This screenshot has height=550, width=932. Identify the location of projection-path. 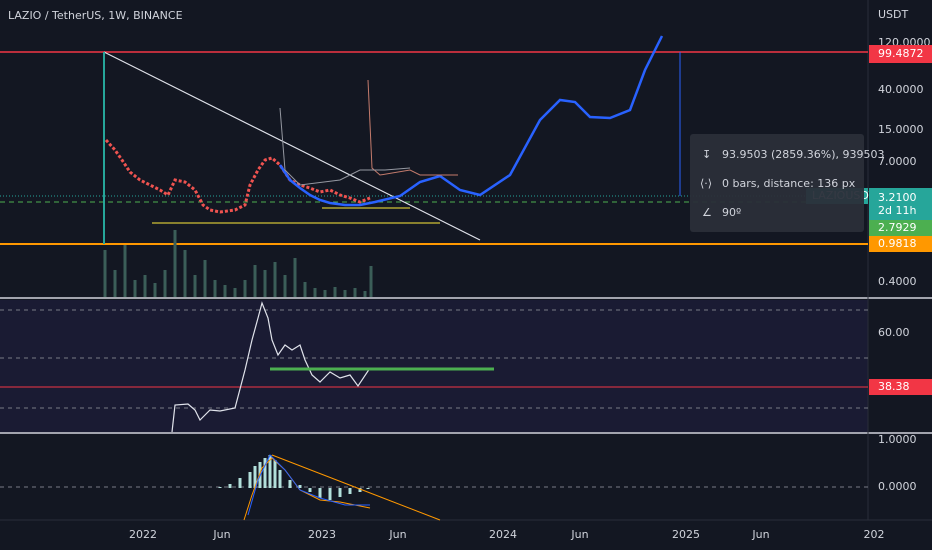
(471, 121).